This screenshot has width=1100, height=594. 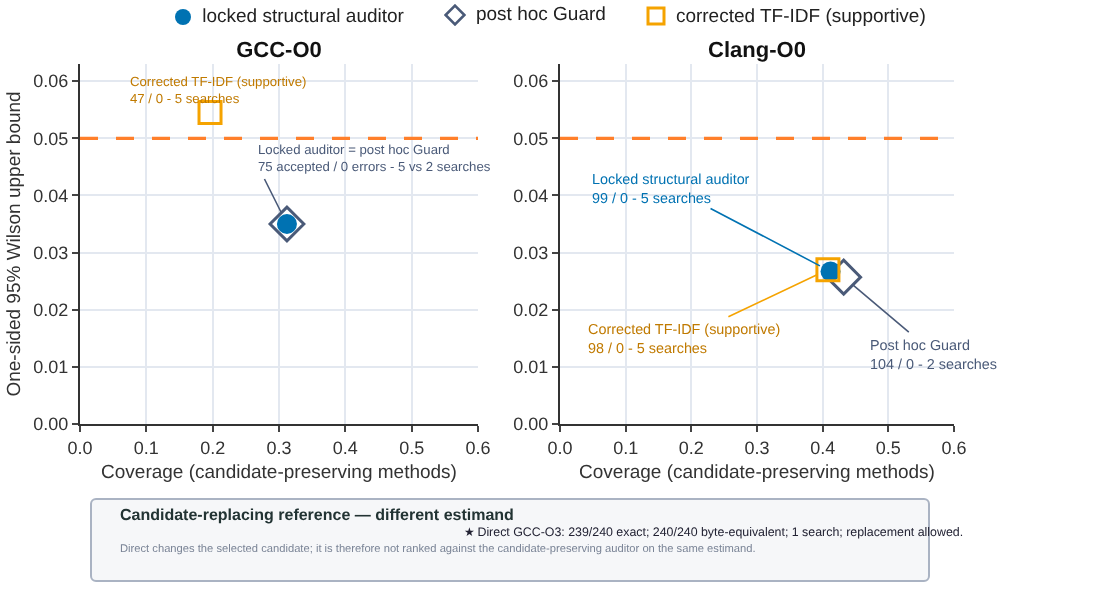 What do you see at coordinates (279, 51) in the screenshot?
I see `chart-title: GCC-O0` at bounding box center [279, 51].